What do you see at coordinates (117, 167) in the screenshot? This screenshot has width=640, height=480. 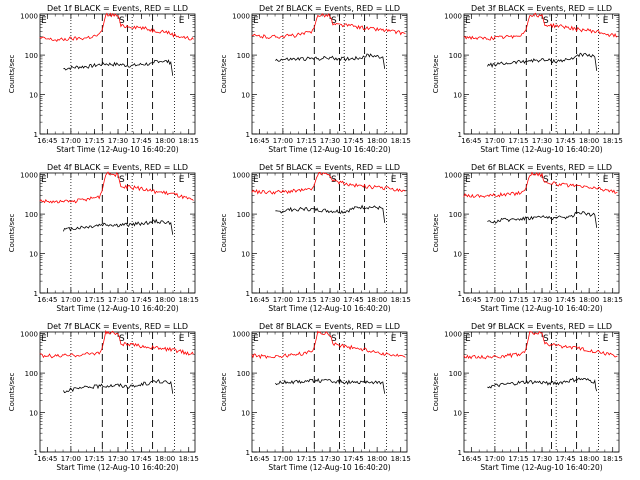 I see `panel-title: Det 4f BLACK = Events, RED = LLD` at bounding box center [117, 167].